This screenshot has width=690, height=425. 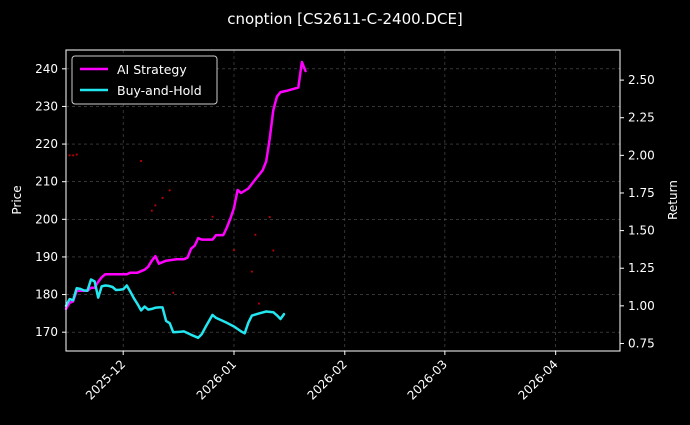 What do you see at coordinates (641, 306) in the screenshot?
I see `y2-tick-label: 1.00` at bounding box center [641, 306].